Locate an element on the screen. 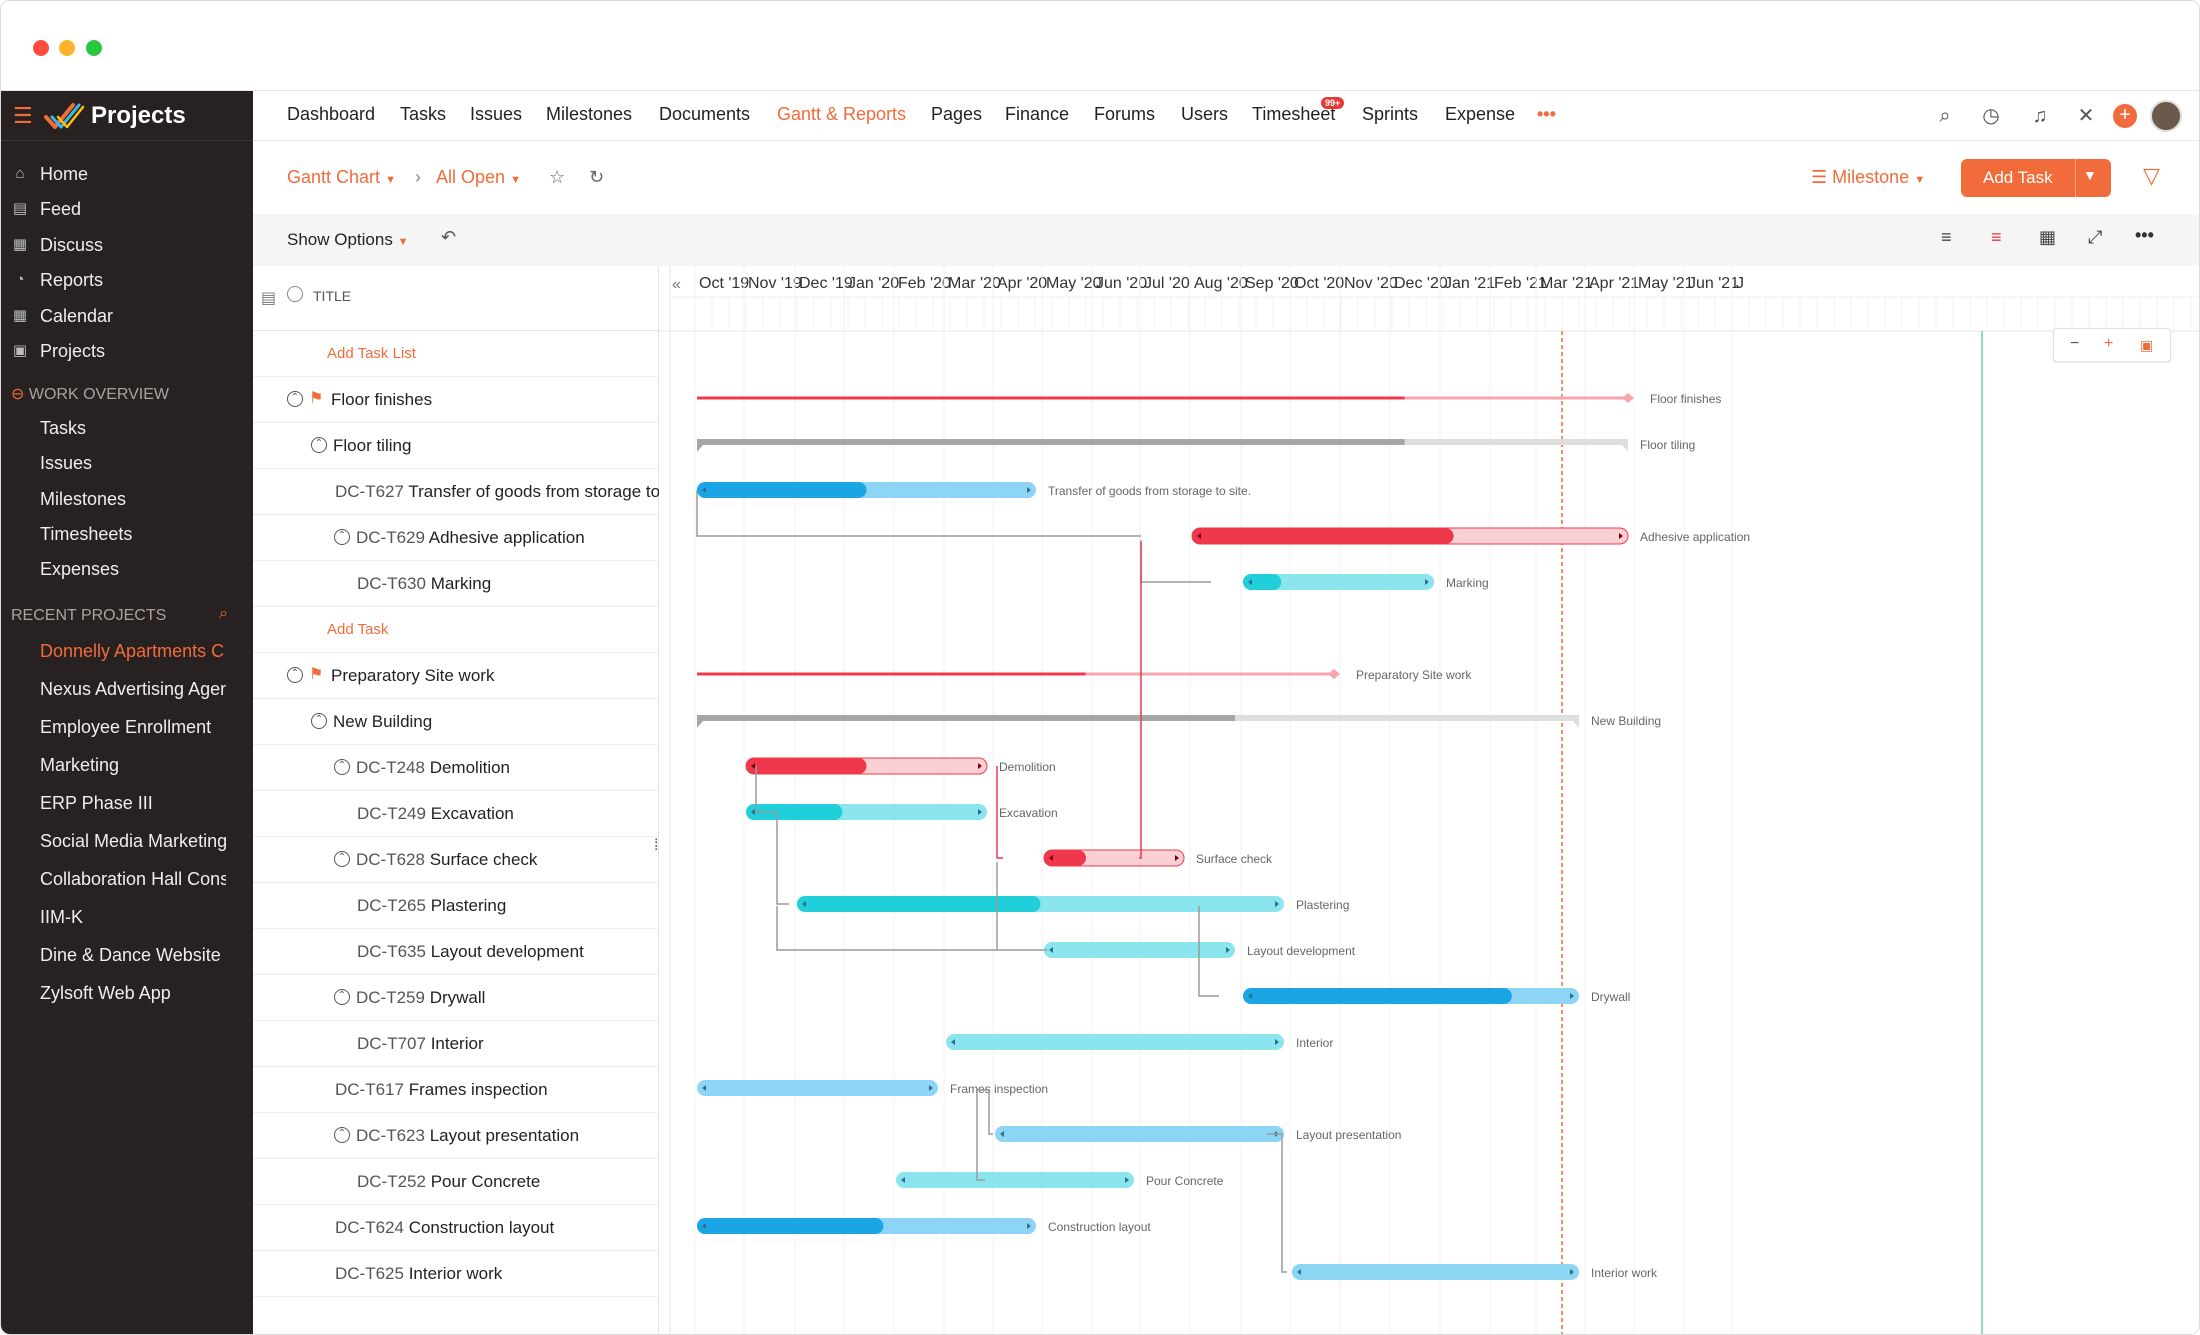 This screenshot has height=1335, width=2200. zoom-in-button: + is located at coordinates (2109, 343).